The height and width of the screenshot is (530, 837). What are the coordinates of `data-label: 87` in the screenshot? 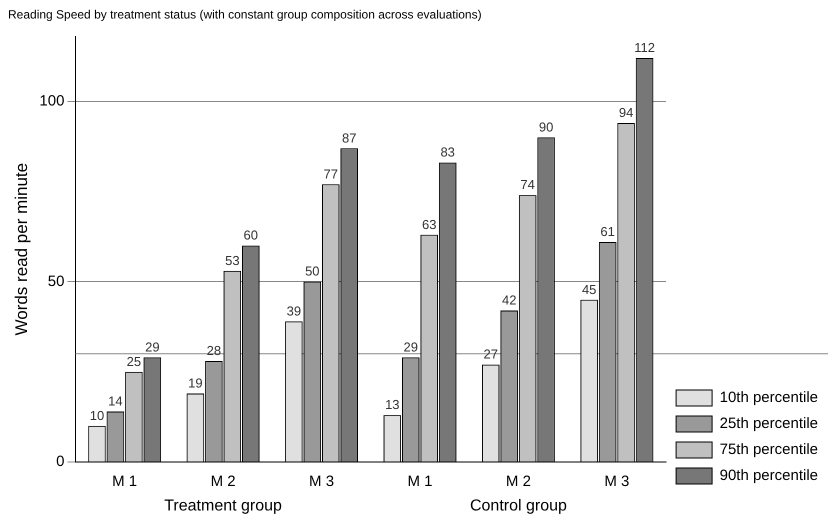 It's located at (349, 138).